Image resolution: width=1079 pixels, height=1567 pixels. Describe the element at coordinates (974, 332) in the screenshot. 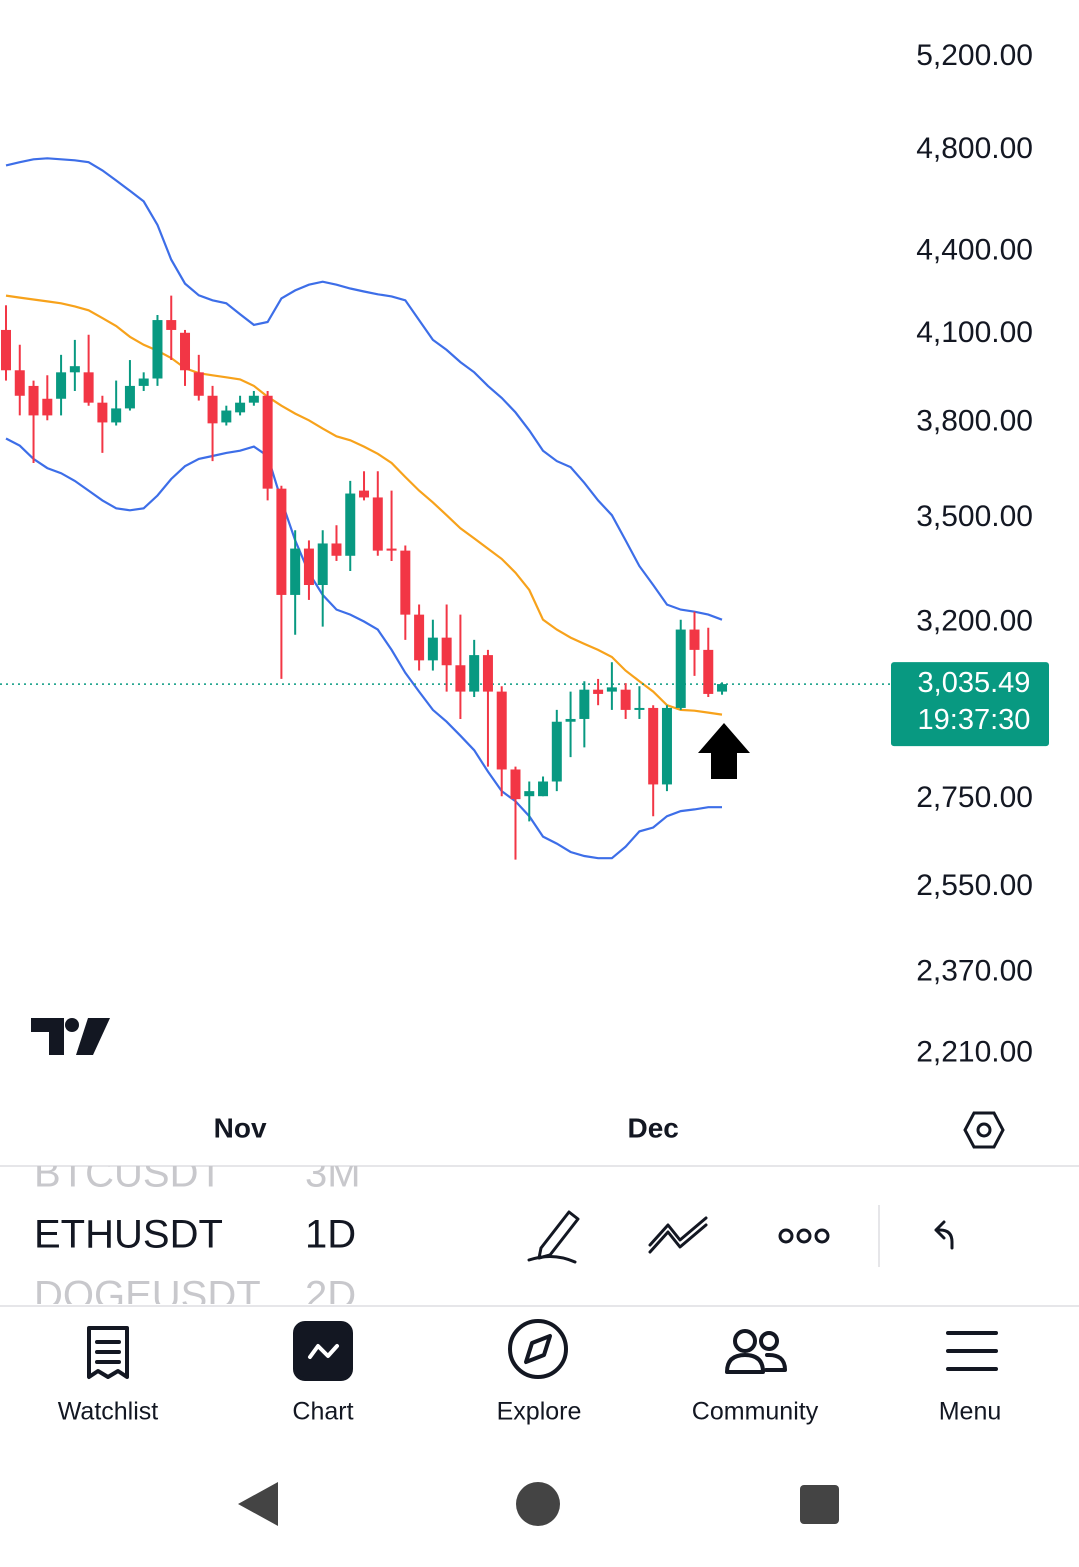

I see `y-tick-label: 4,100.00` at that location.